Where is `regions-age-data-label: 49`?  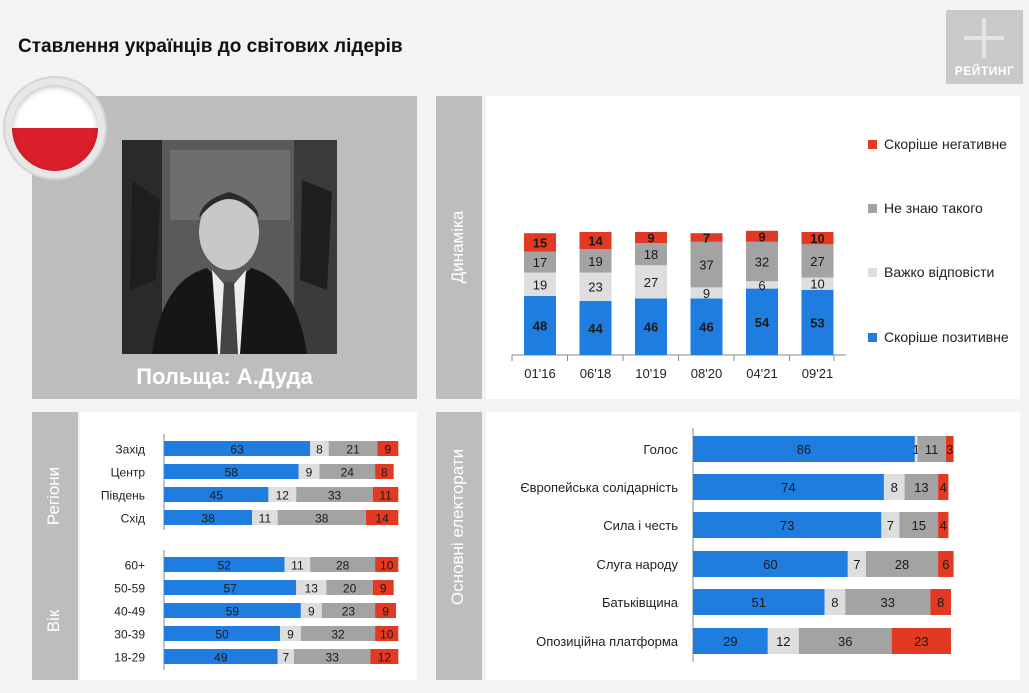 regions-age-data-label: 49 is located at coordinates (221, 658).